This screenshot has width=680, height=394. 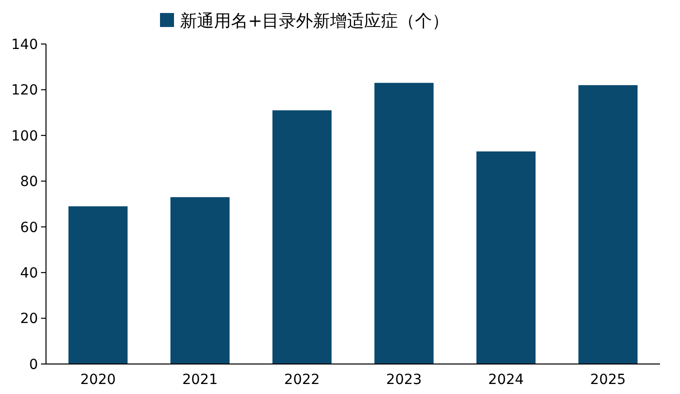 I want to click on y-tick-label: 20, so click(x=29, y=319).